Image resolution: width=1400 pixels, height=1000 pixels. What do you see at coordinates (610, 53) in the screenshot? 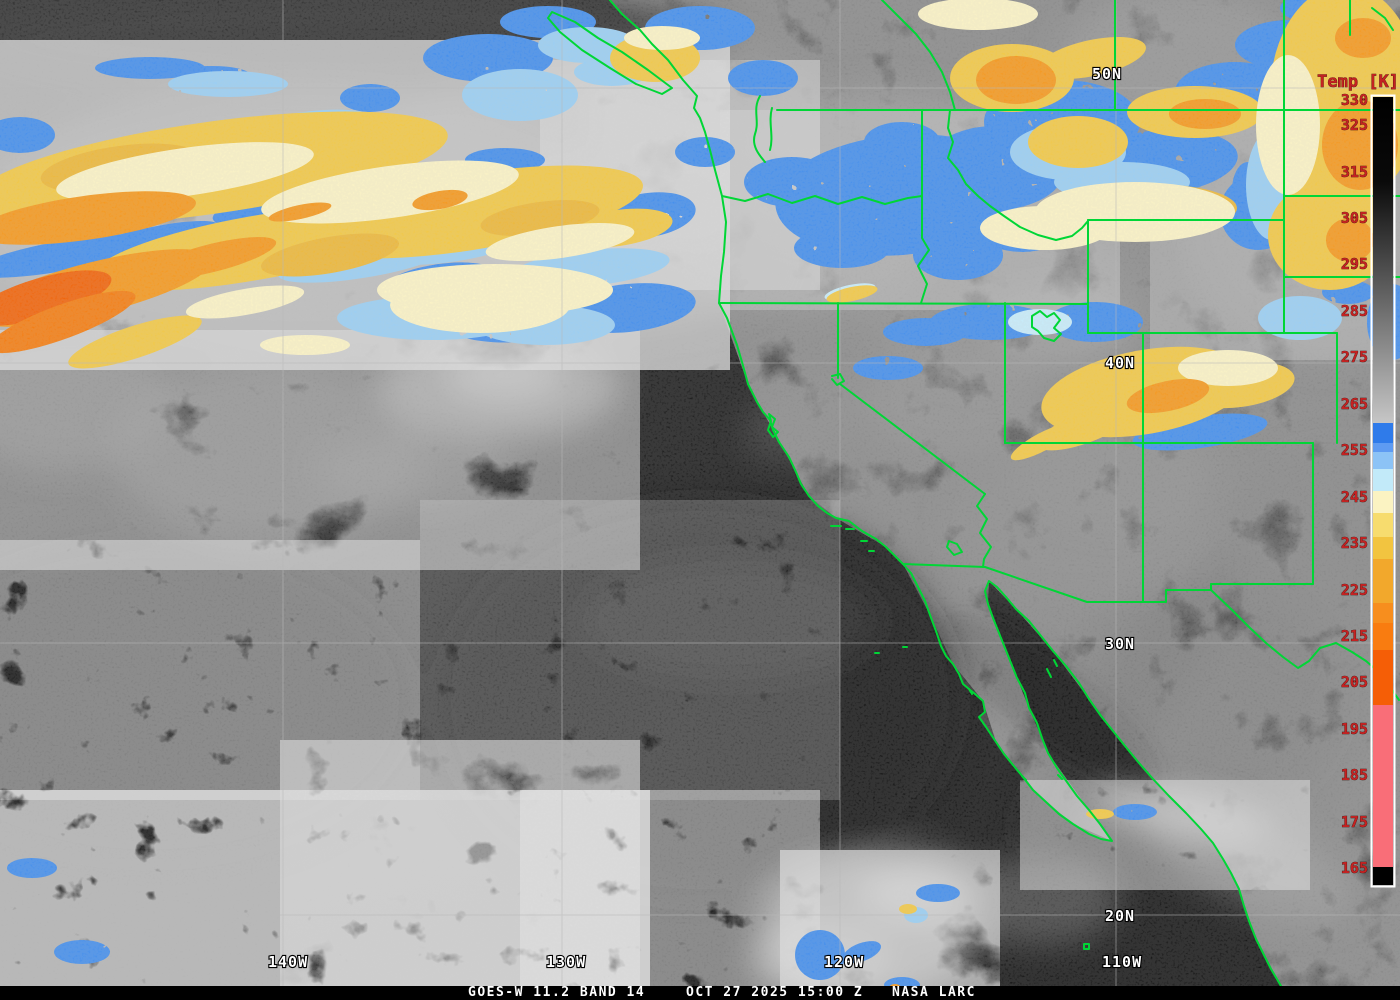
I see `vancouver-island-outline` at bounding box center [610, 53].